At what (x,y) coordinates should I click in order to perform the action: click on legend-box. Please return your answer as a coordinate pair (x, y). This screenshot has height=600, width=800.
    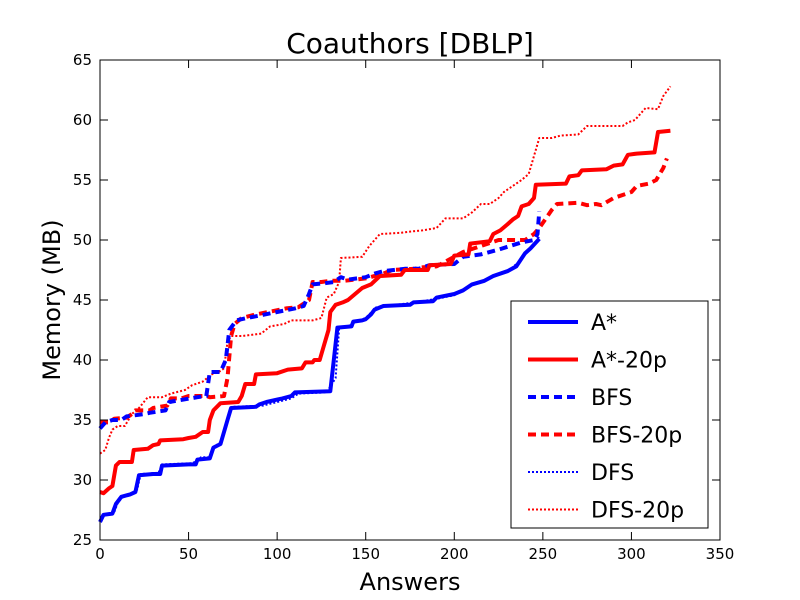
    Looking at the image, I should click on (609, 414).